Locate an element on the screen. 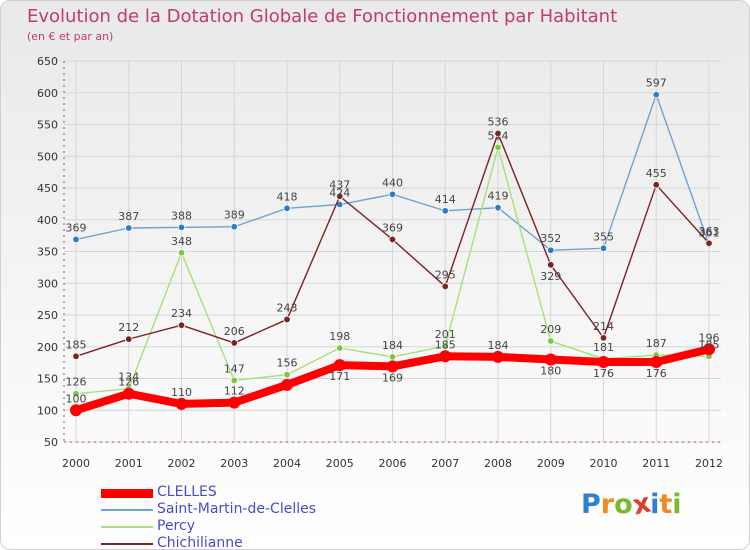 Image resolution: width=750 pixels, height=550 pixels. data-label-chichilianne: 243 is located at coordinates (287, 307).